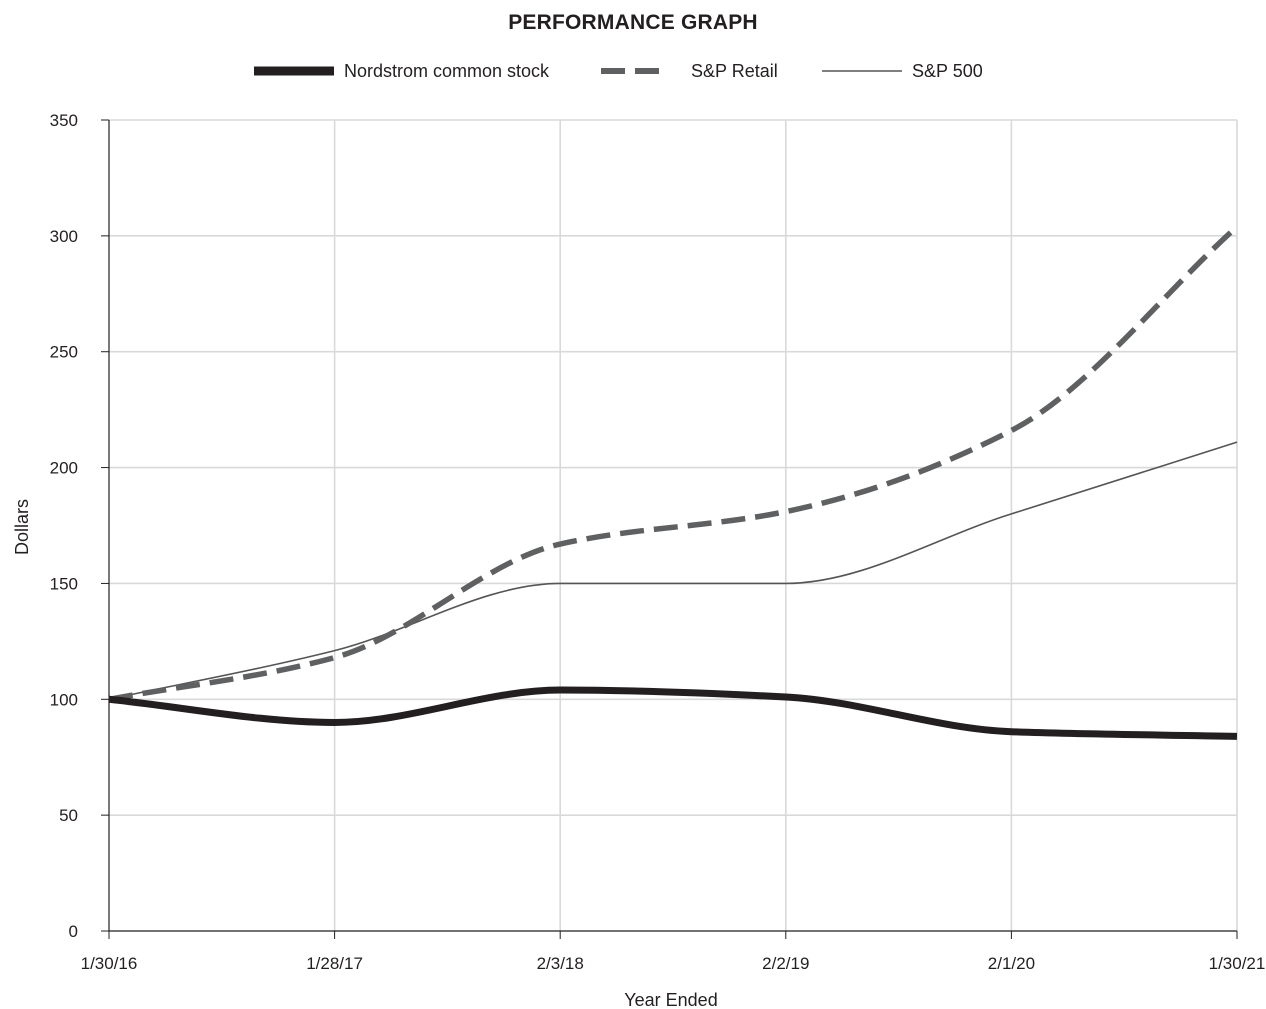  What do you see at coordinates (785, 963) in the screenshot?
I see `x-tick-label: 2/2/19` at bounding box center [785, 963].